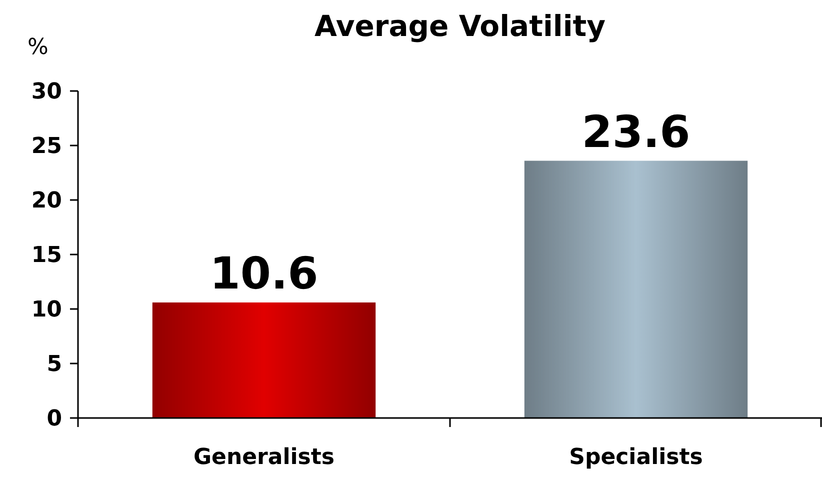 The height and width of the screenshot is (478, 822). I want to click on y-tick-label: 0, so click(54, 419).